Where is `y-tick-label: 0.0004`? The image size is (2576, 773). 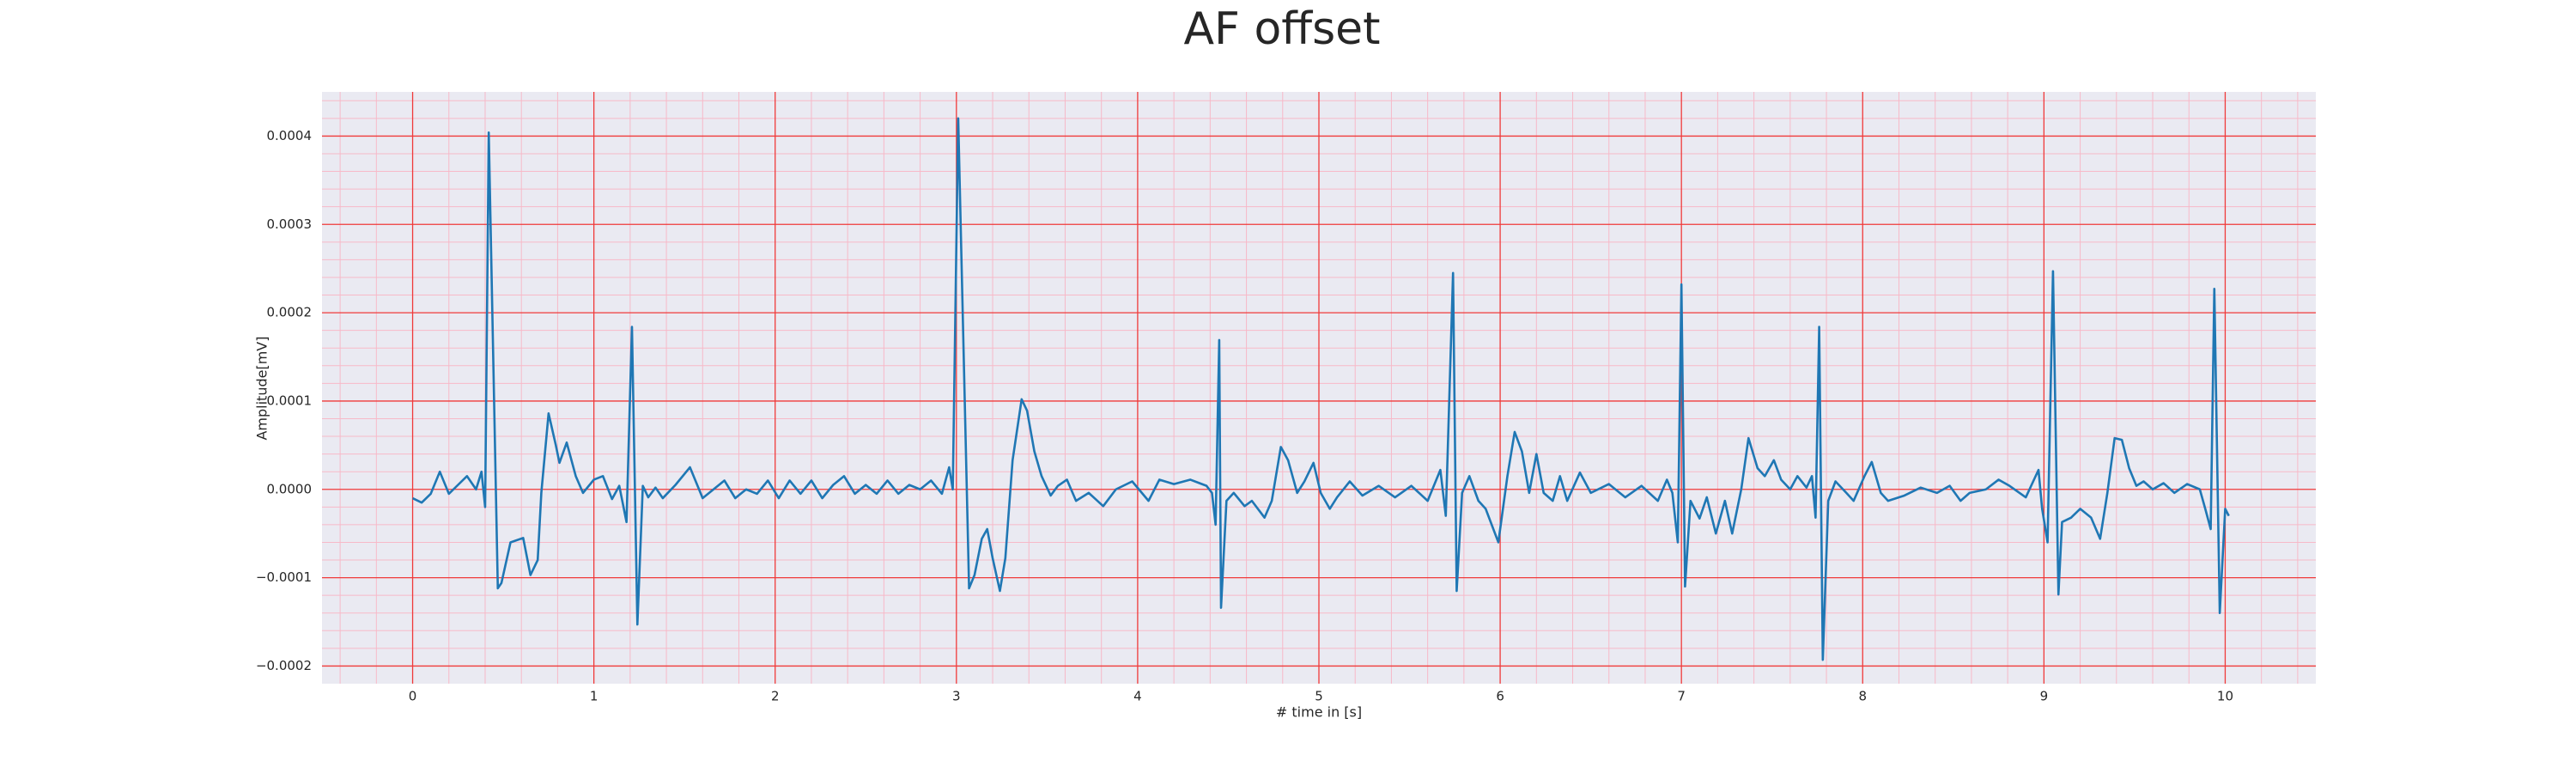 y-tick-label: 0.0004 is located at coordinates (290, 135).